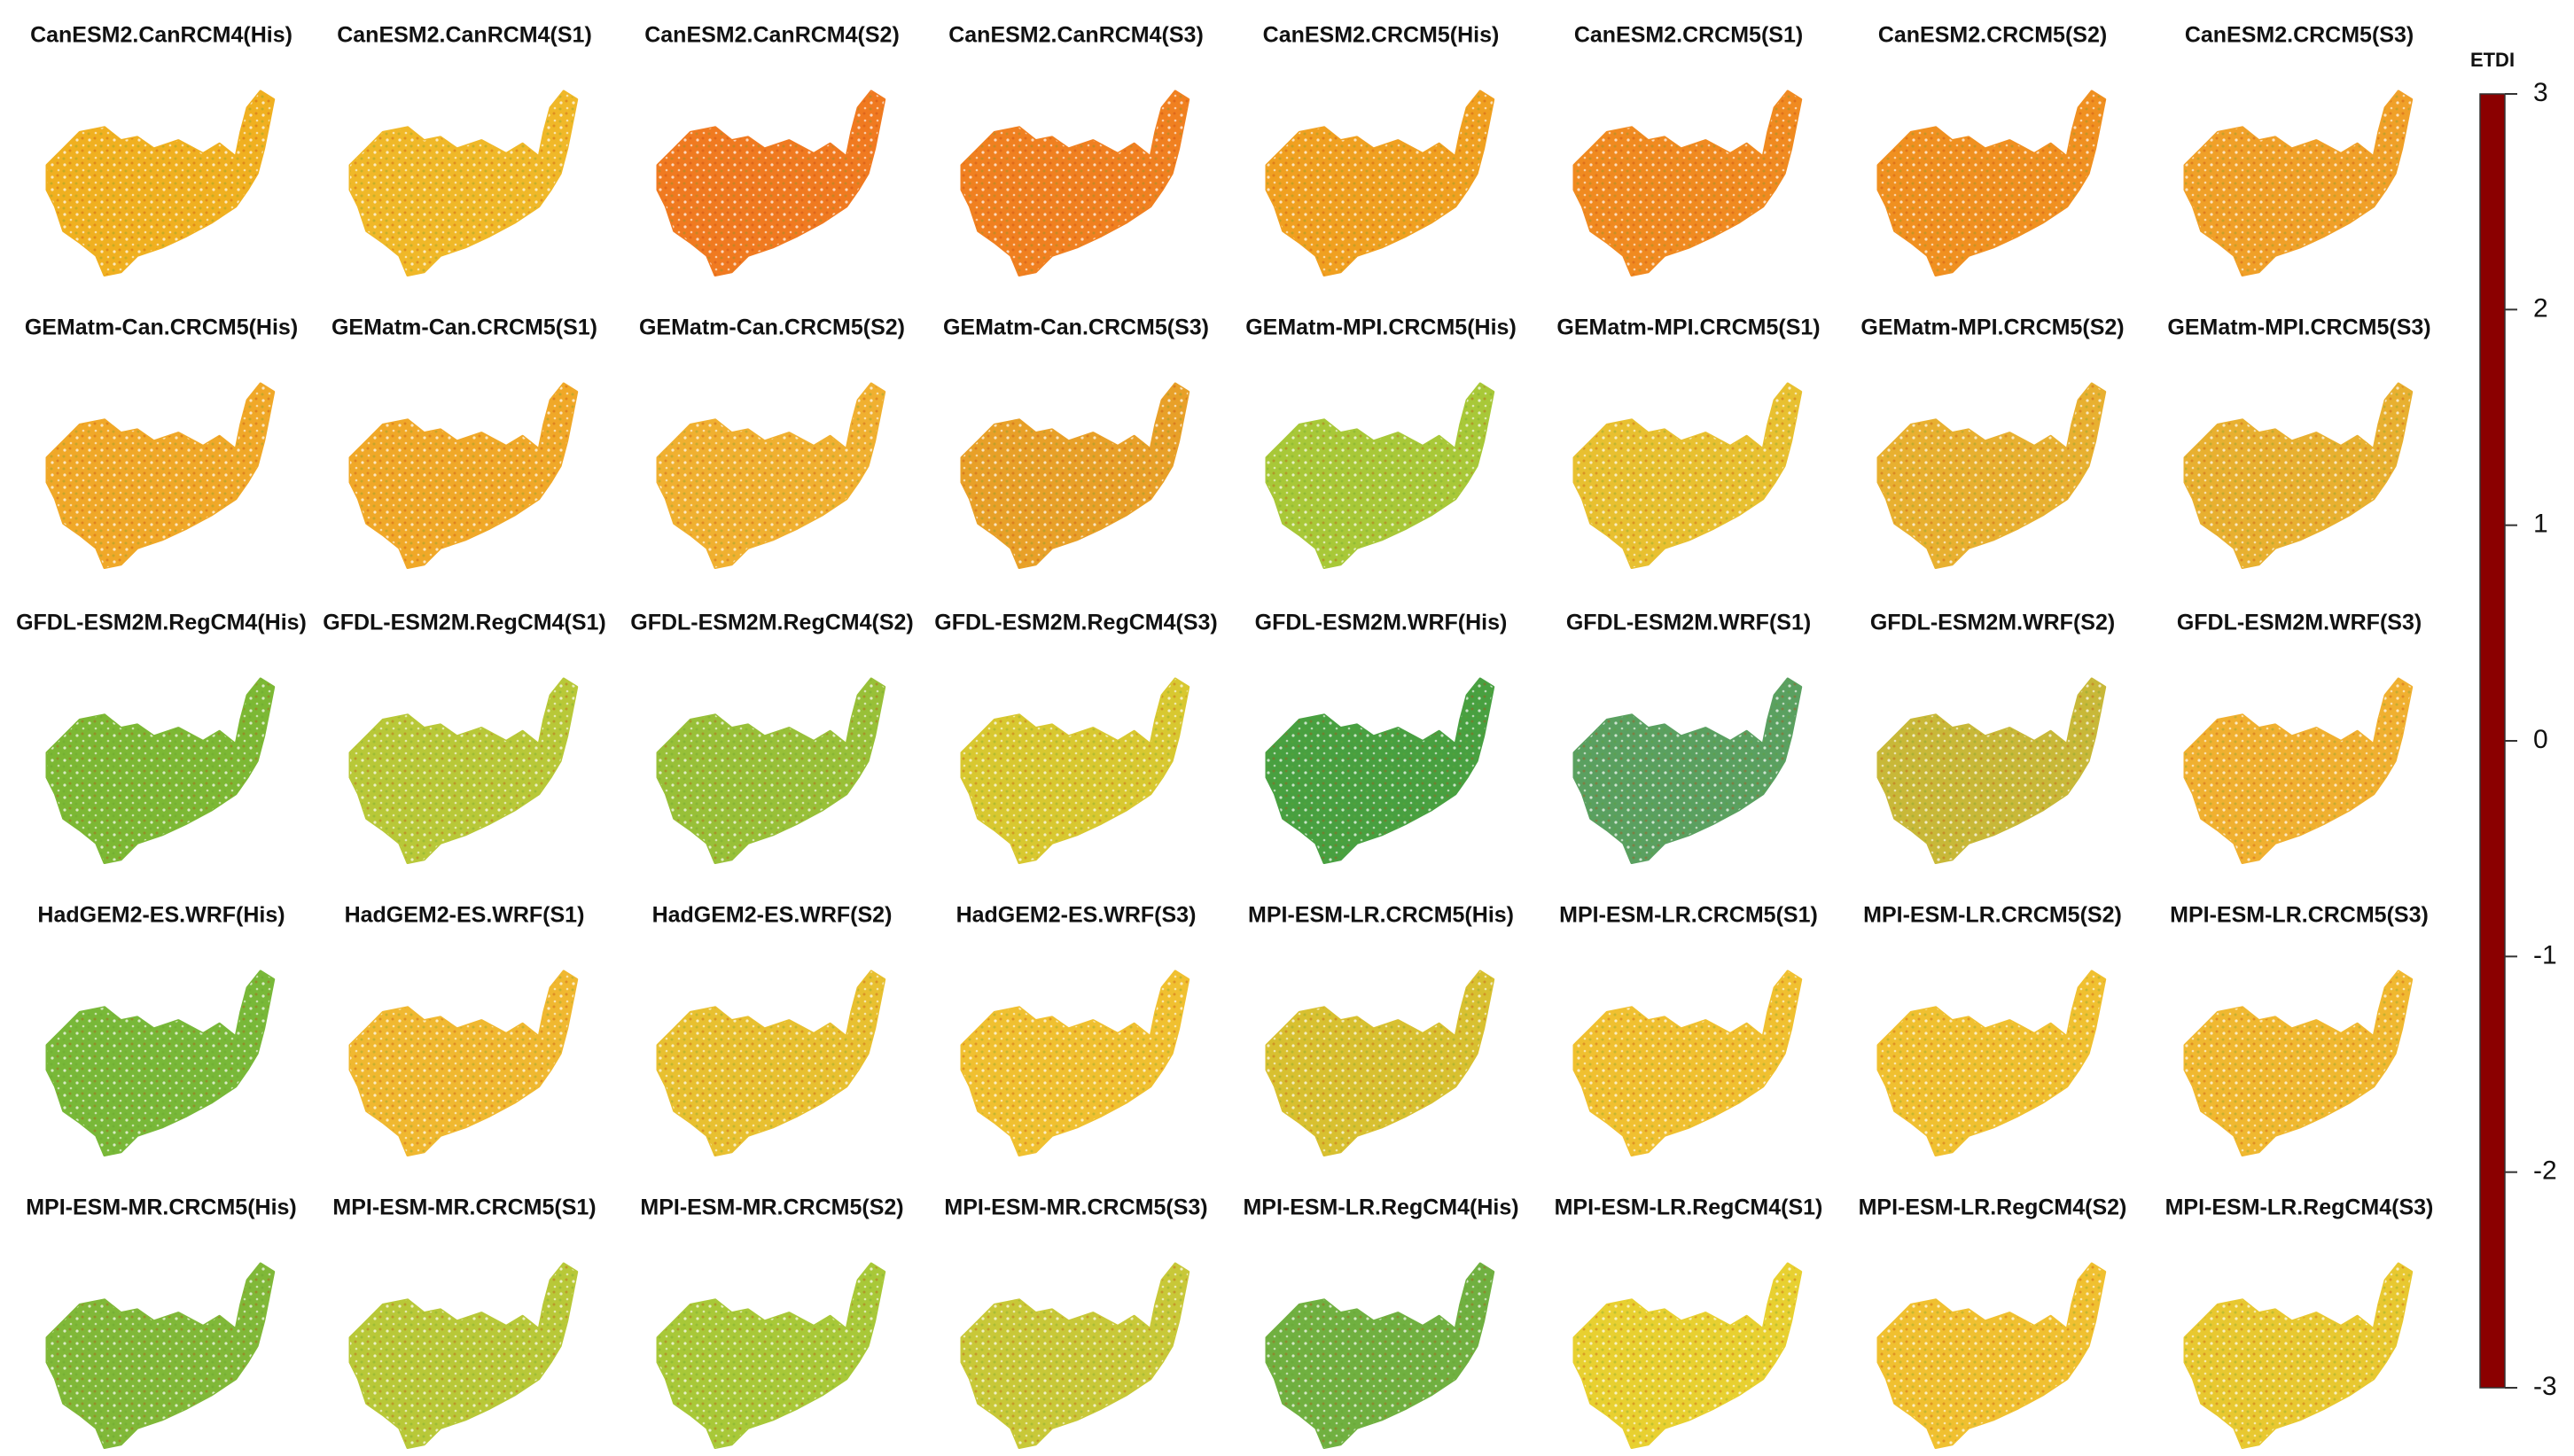  What do you see at coordinates (1381, 623) in the screenshot?
I see `panel-title: GFDL-ESM2M.WRF(His)` at bounding box center [1381, 623].